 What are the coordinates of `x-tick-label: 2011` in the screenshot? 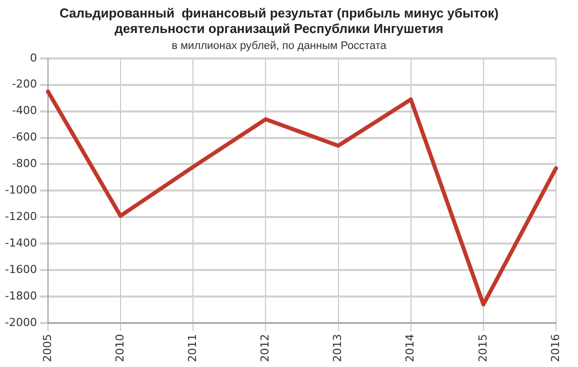 It's located at (192, 348).